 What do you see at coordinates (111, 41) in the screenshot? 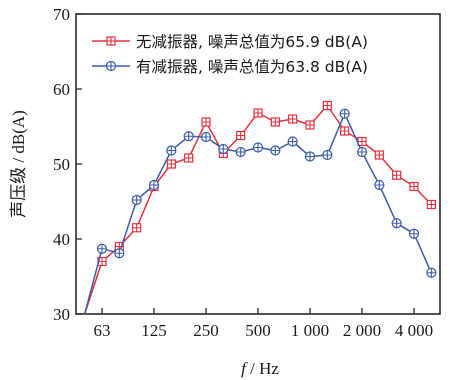
I see `legend-marker-1-cross` at bounding box center [111, 41].